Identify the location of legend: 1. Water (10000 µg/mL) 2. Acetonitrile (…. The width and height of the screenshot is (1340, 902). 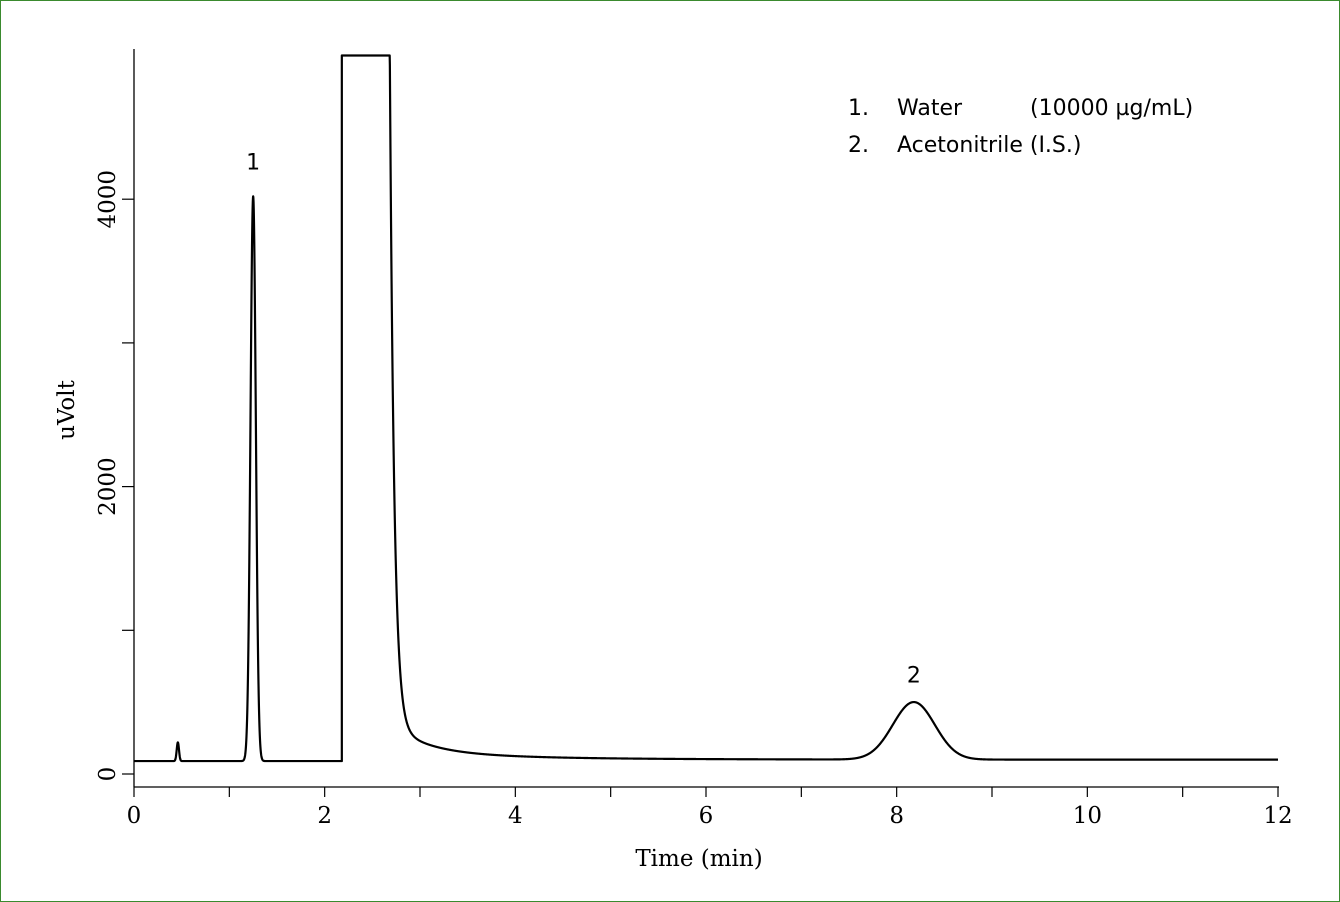
(1020, 127).